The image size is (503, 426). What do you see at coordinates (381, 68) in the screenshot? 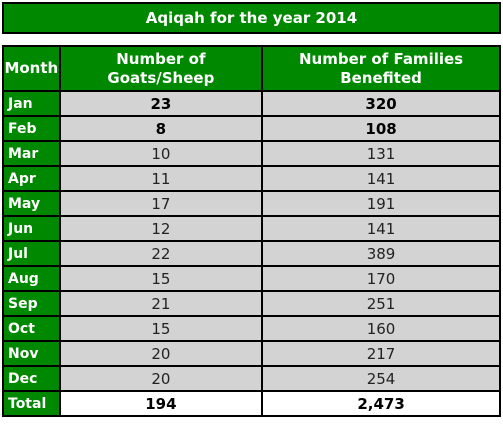
I see `header-families: Number of Families Benefited` at bounding box center [381, 68].